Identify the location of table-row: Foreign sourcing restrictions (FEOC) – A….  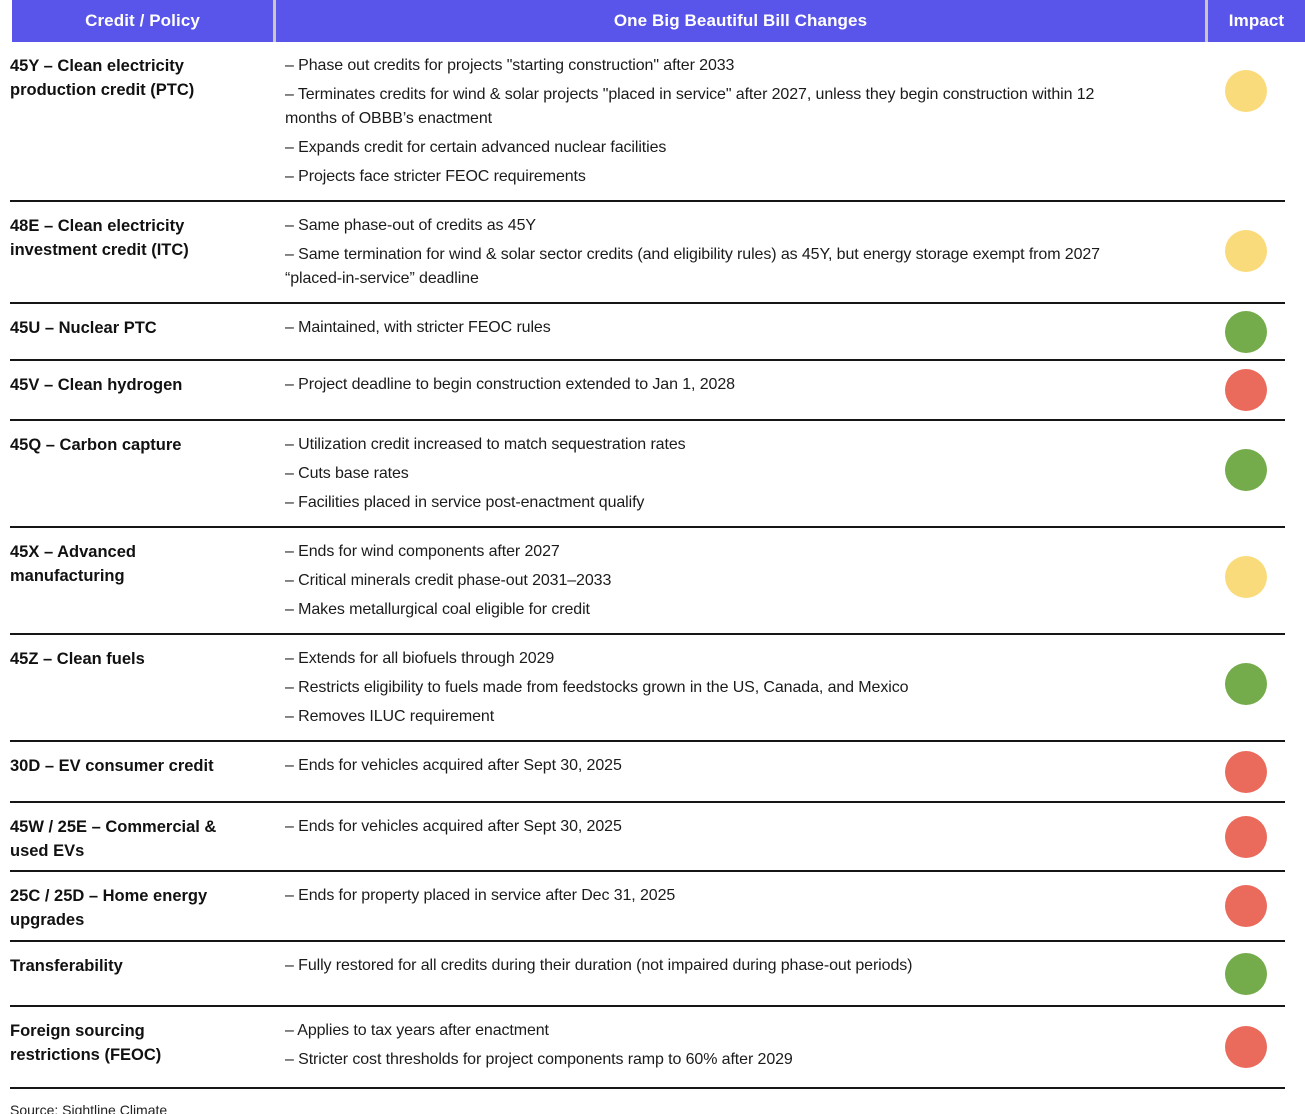
(647, 1048).